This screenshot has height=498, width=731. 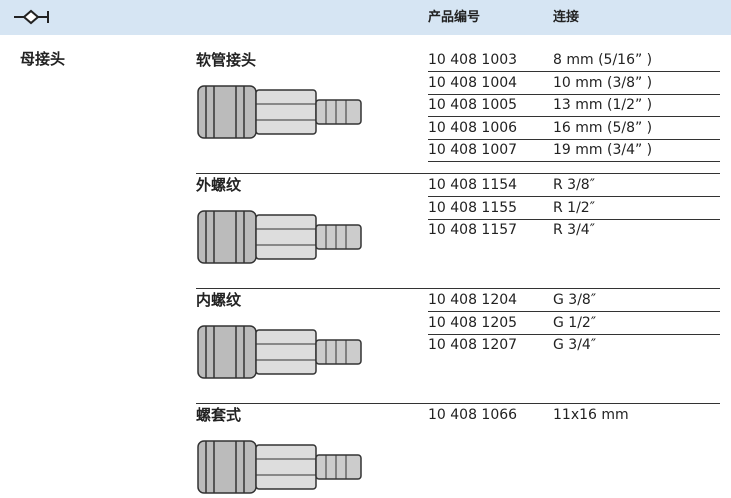 I want to click on product-no: 10 408 1066, so click(x=473, y=415).